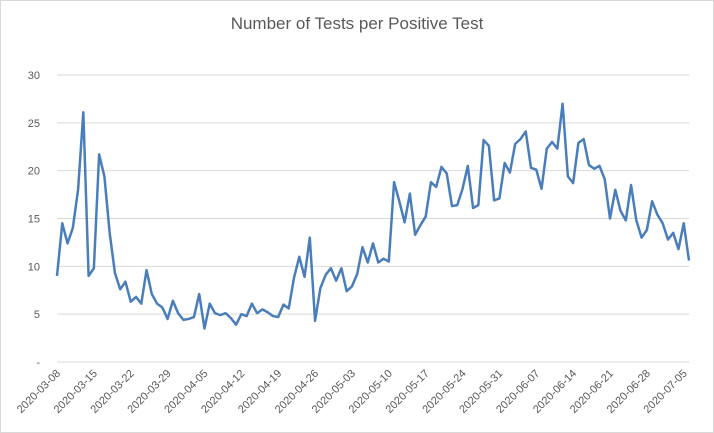 This screenshot has height=433, width=714. Describe the element at coordinates (38, 363) in the screenshot. I see `y-tick-label: -` at that location.